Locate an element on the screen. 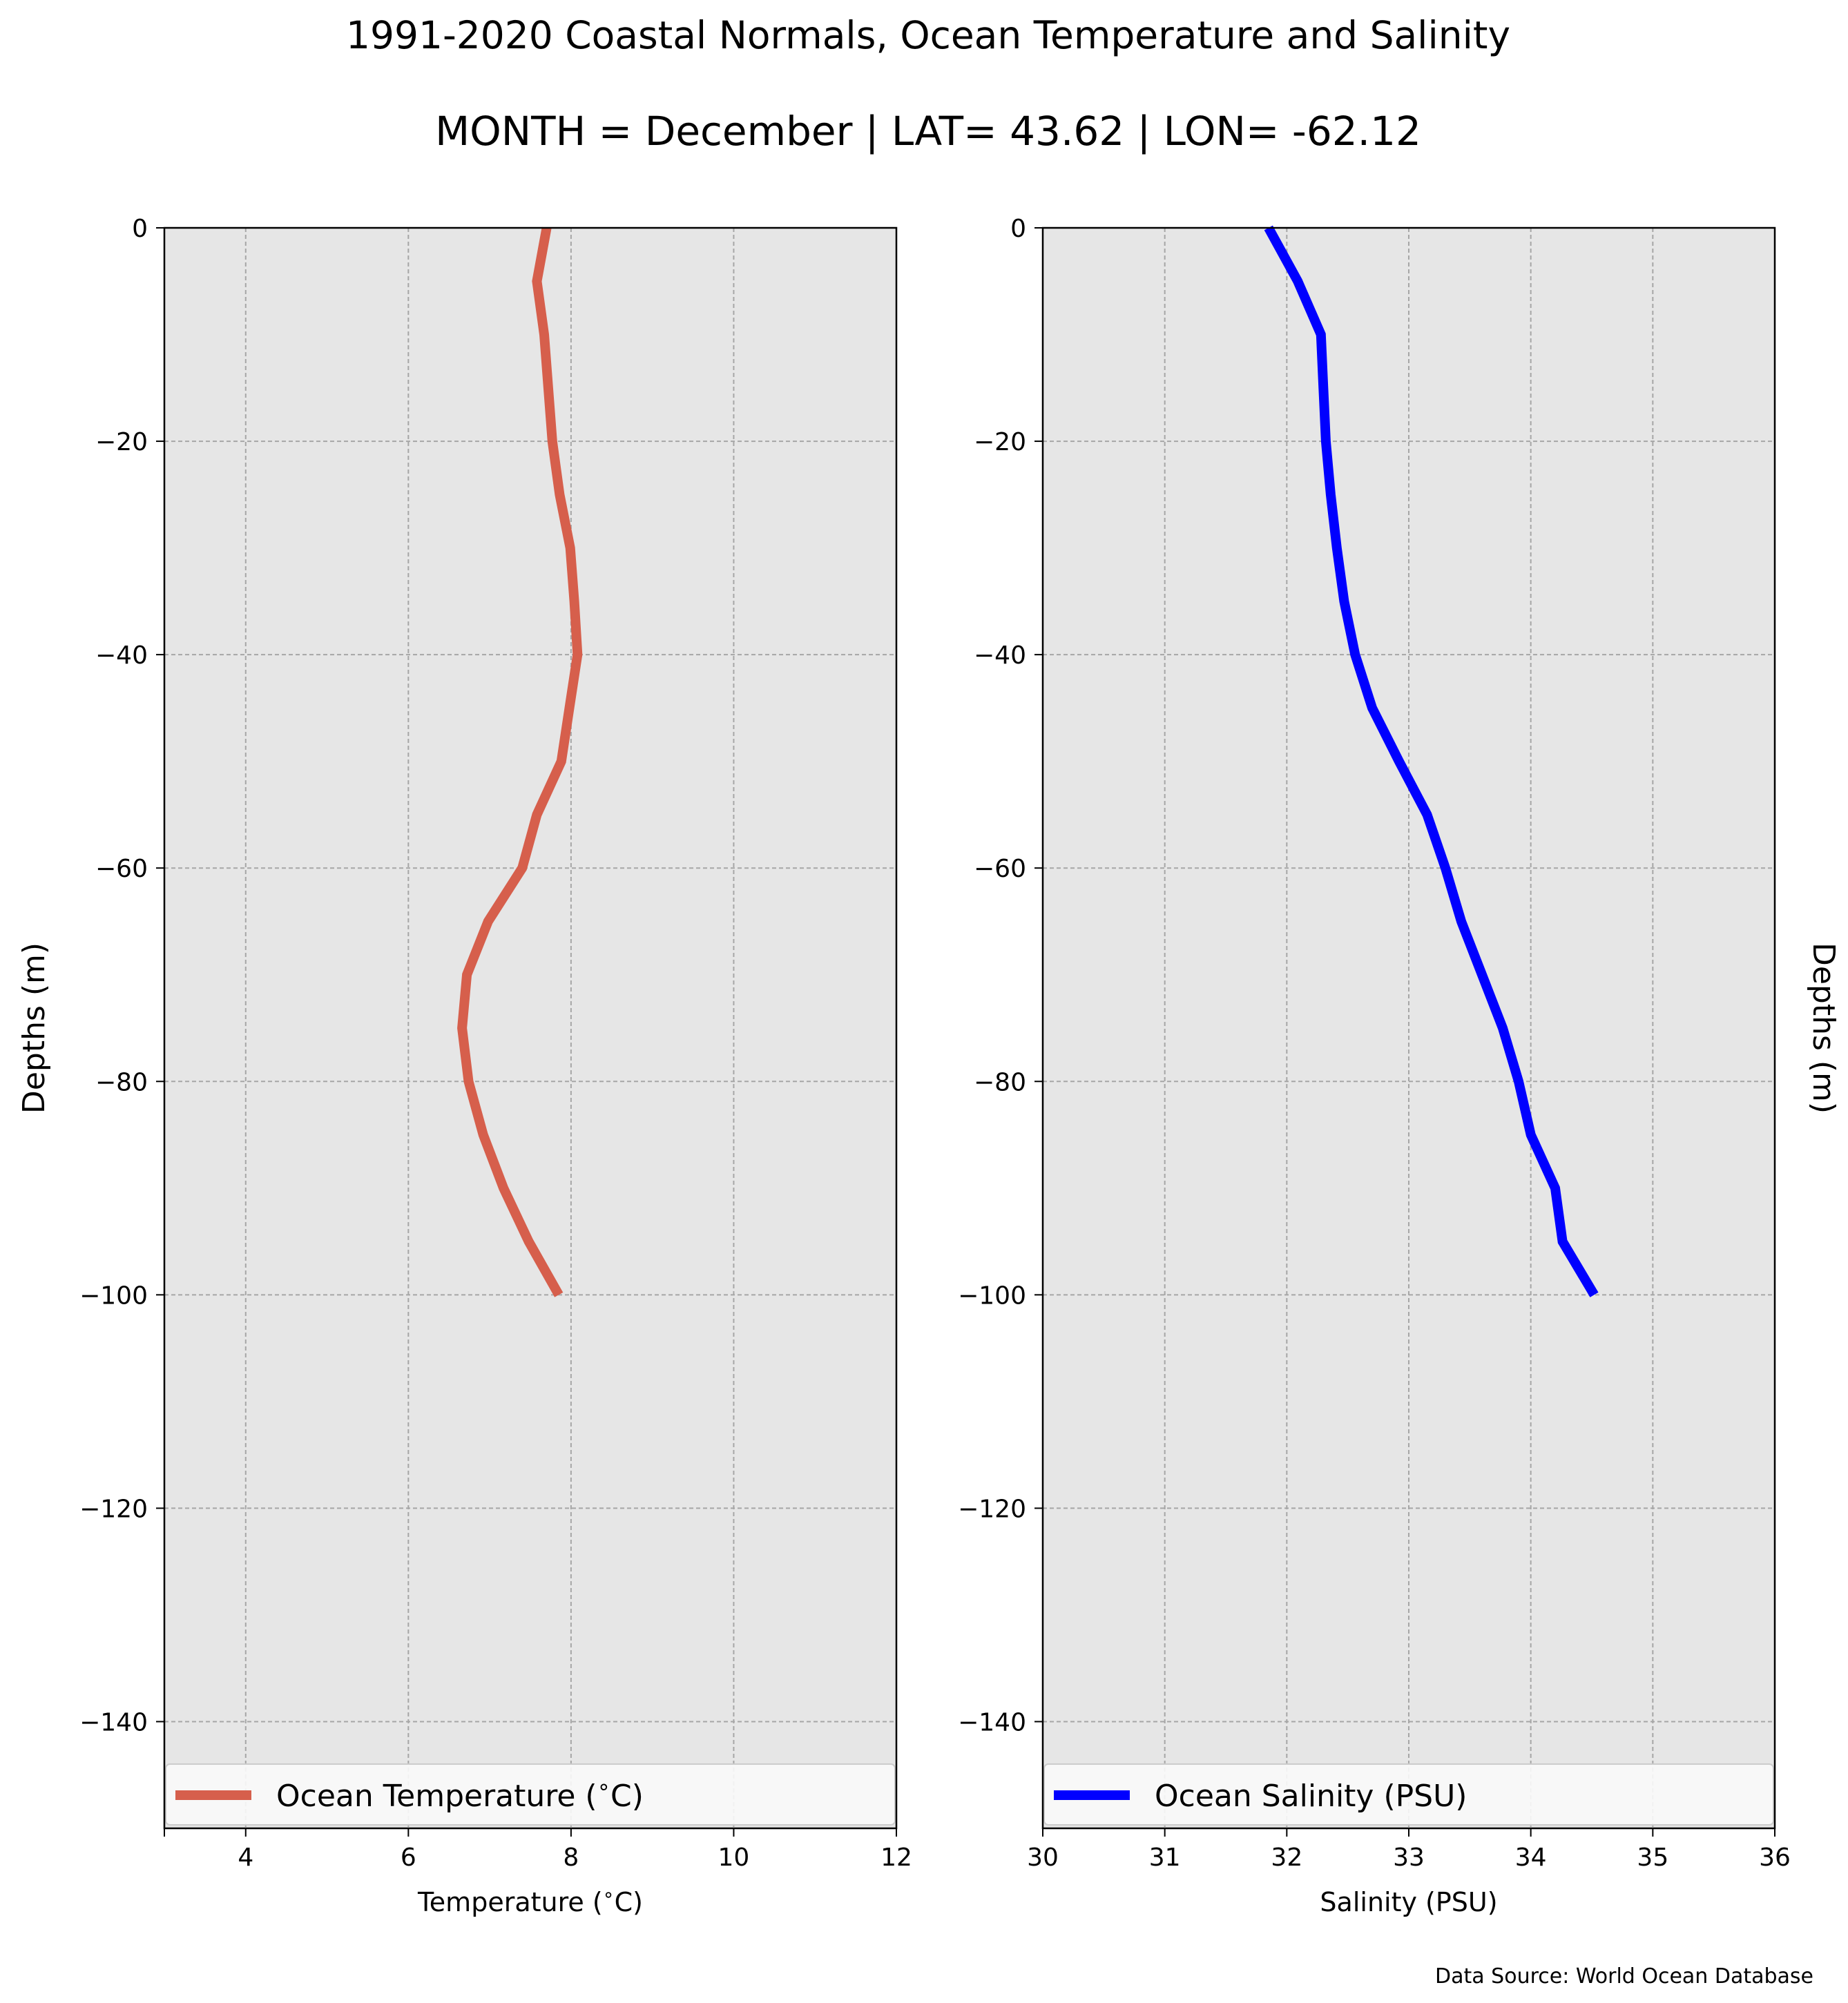 This screenshot has width=1848, height=2003. x-tick-label: 4 is located at coordinates (245, 1858).